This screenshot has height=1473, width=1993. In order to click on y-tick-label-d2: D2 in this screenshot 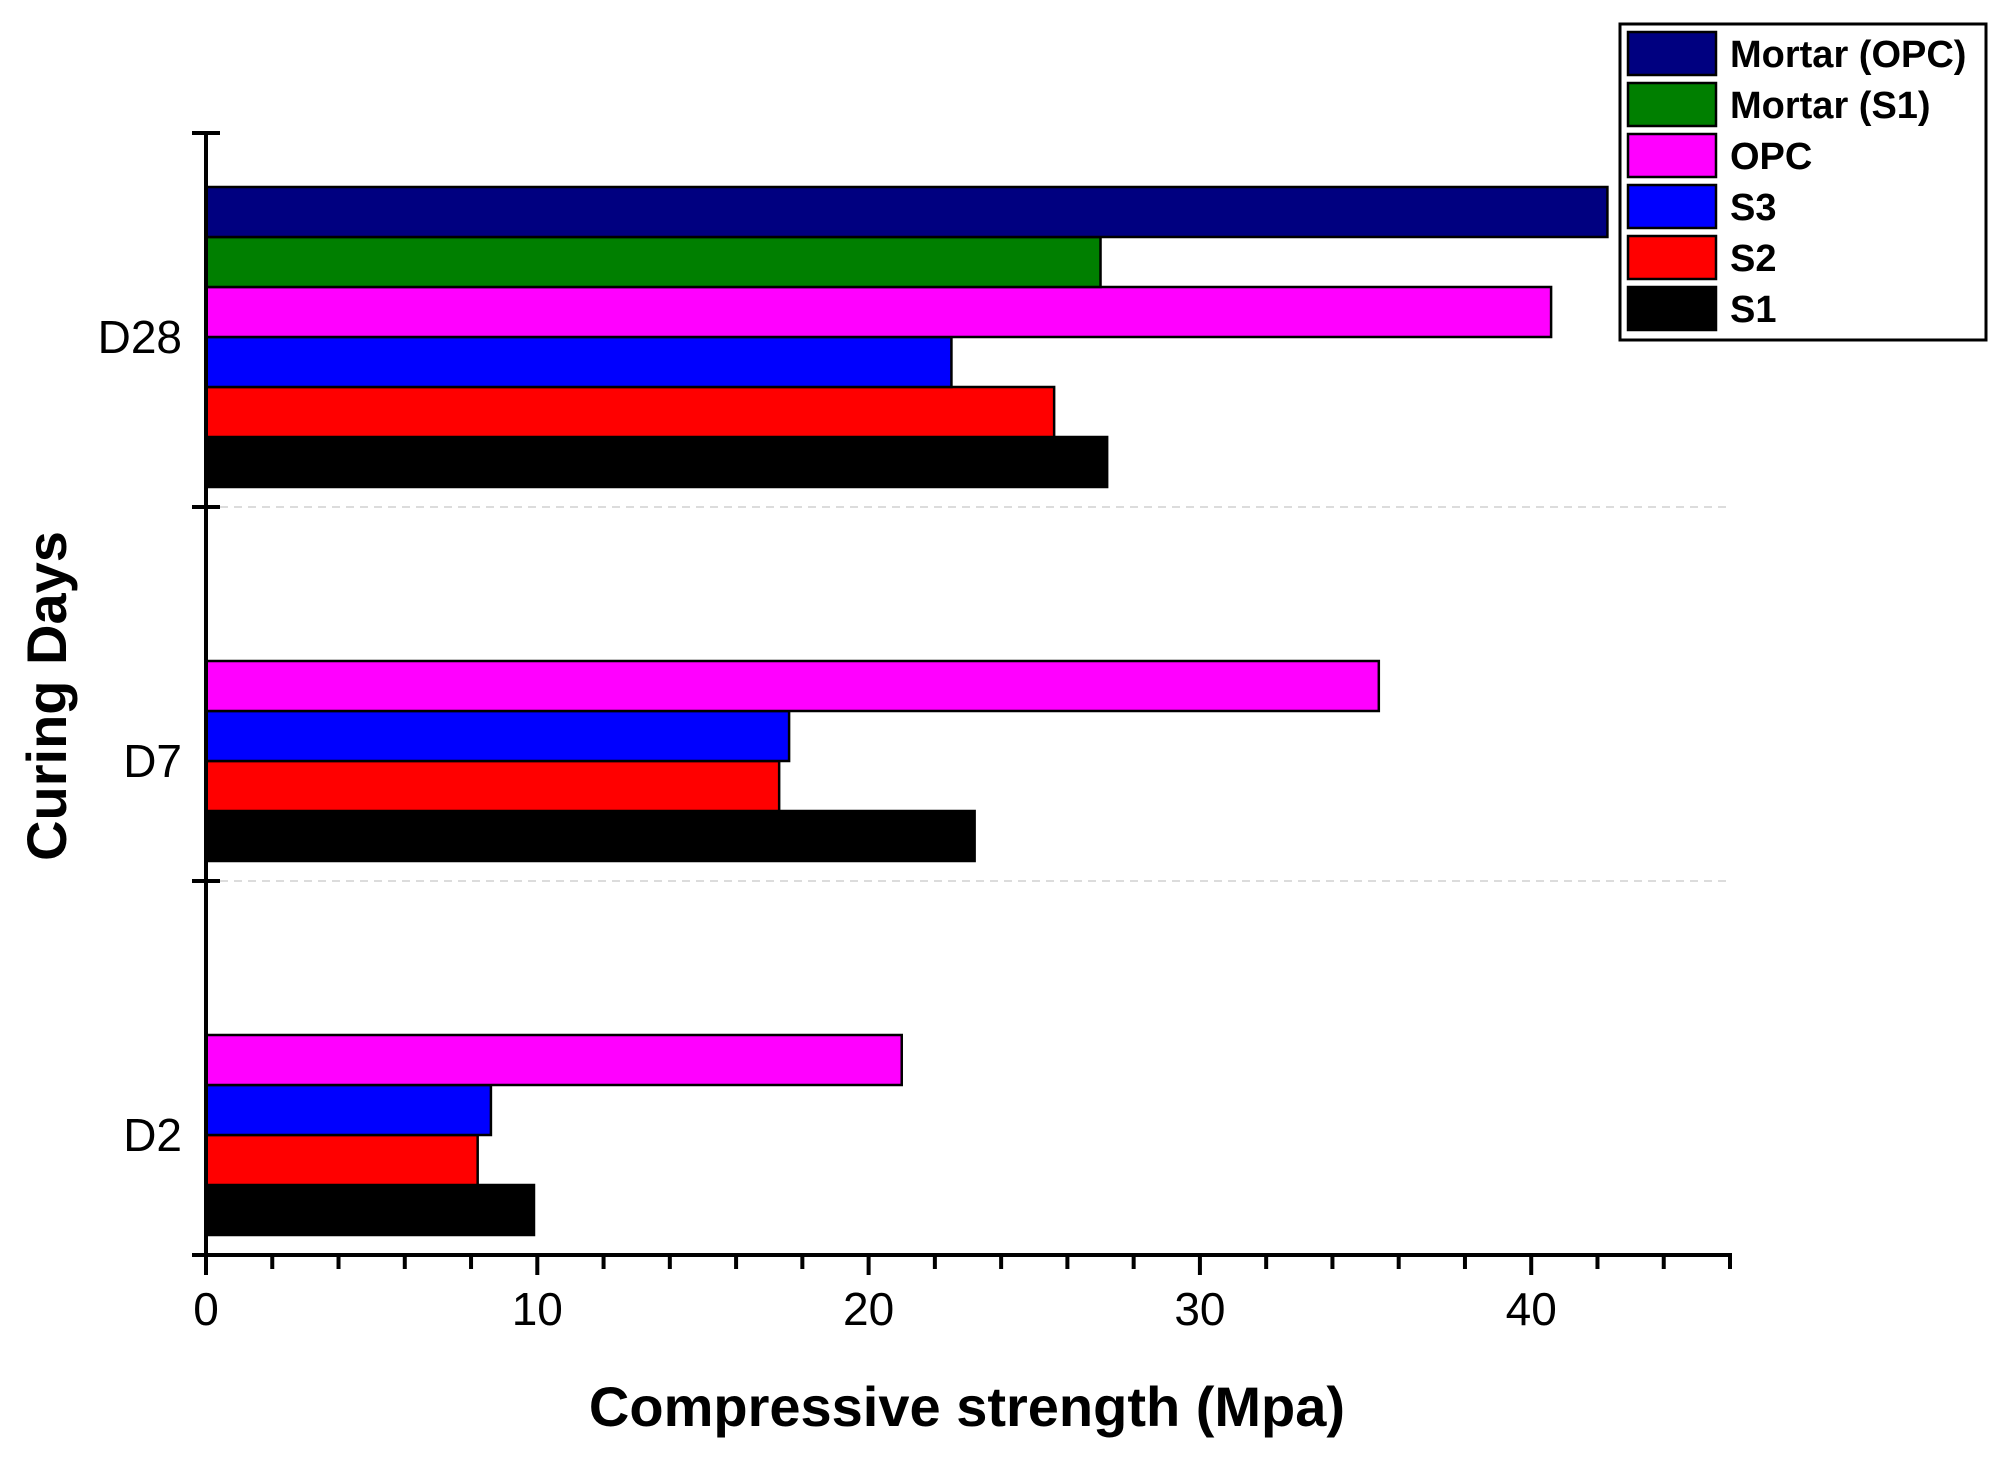, I will do `click(152, 1135)`.